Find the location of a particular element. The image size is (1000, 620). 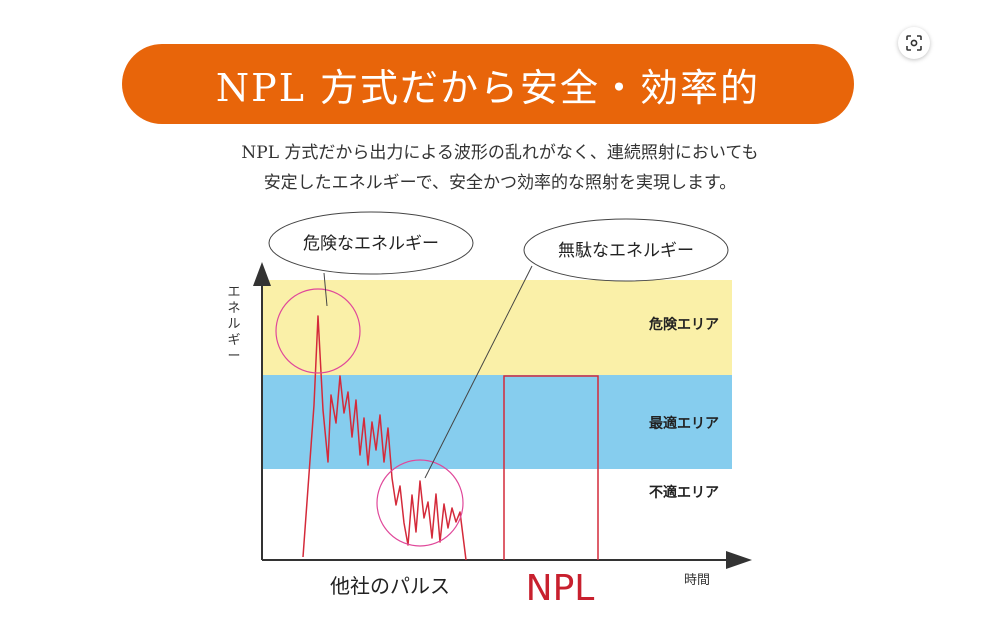

zone-label-optimal: 最適エリア is located at coordinates (684, 423).